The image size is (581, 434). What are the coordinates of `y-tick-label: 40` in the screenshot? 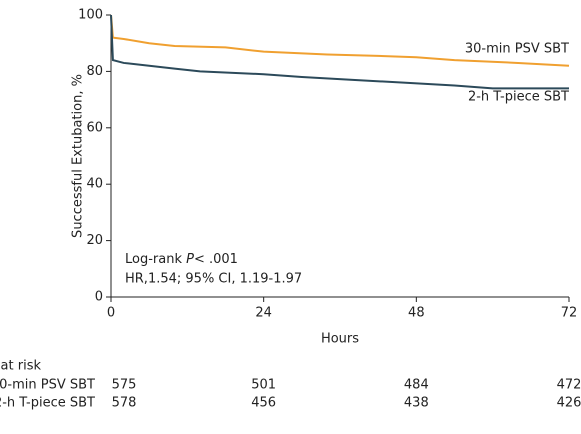 It's located at (94, 184).